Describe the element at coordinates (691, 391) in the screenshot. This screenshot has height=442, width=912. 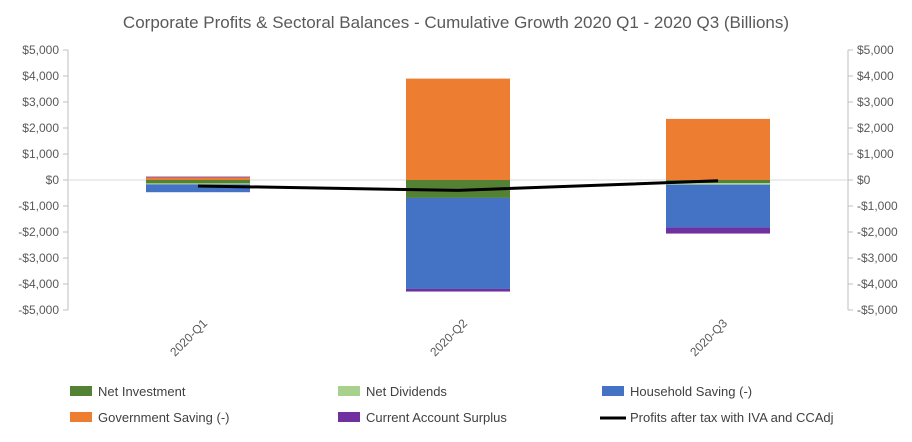
I see `legend-label: Household Saving (-)` at that location.